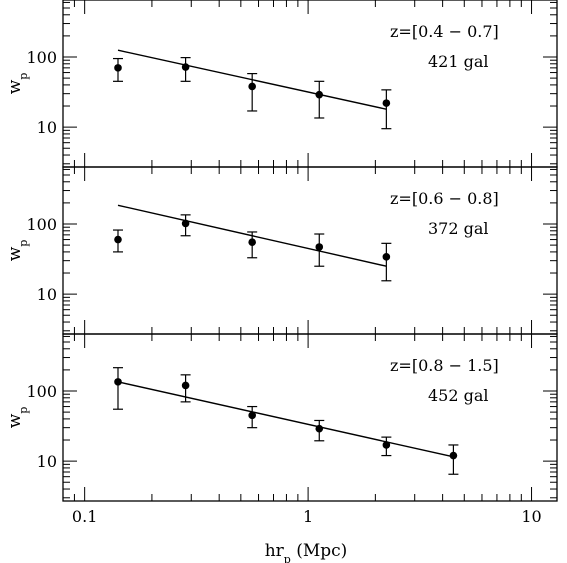 The height and width of the screenshot is (563, 567). Describe the element at coordinates (458, 61) in the screenshot. I see `panel-galaxy-count: 421 gal` at that location.